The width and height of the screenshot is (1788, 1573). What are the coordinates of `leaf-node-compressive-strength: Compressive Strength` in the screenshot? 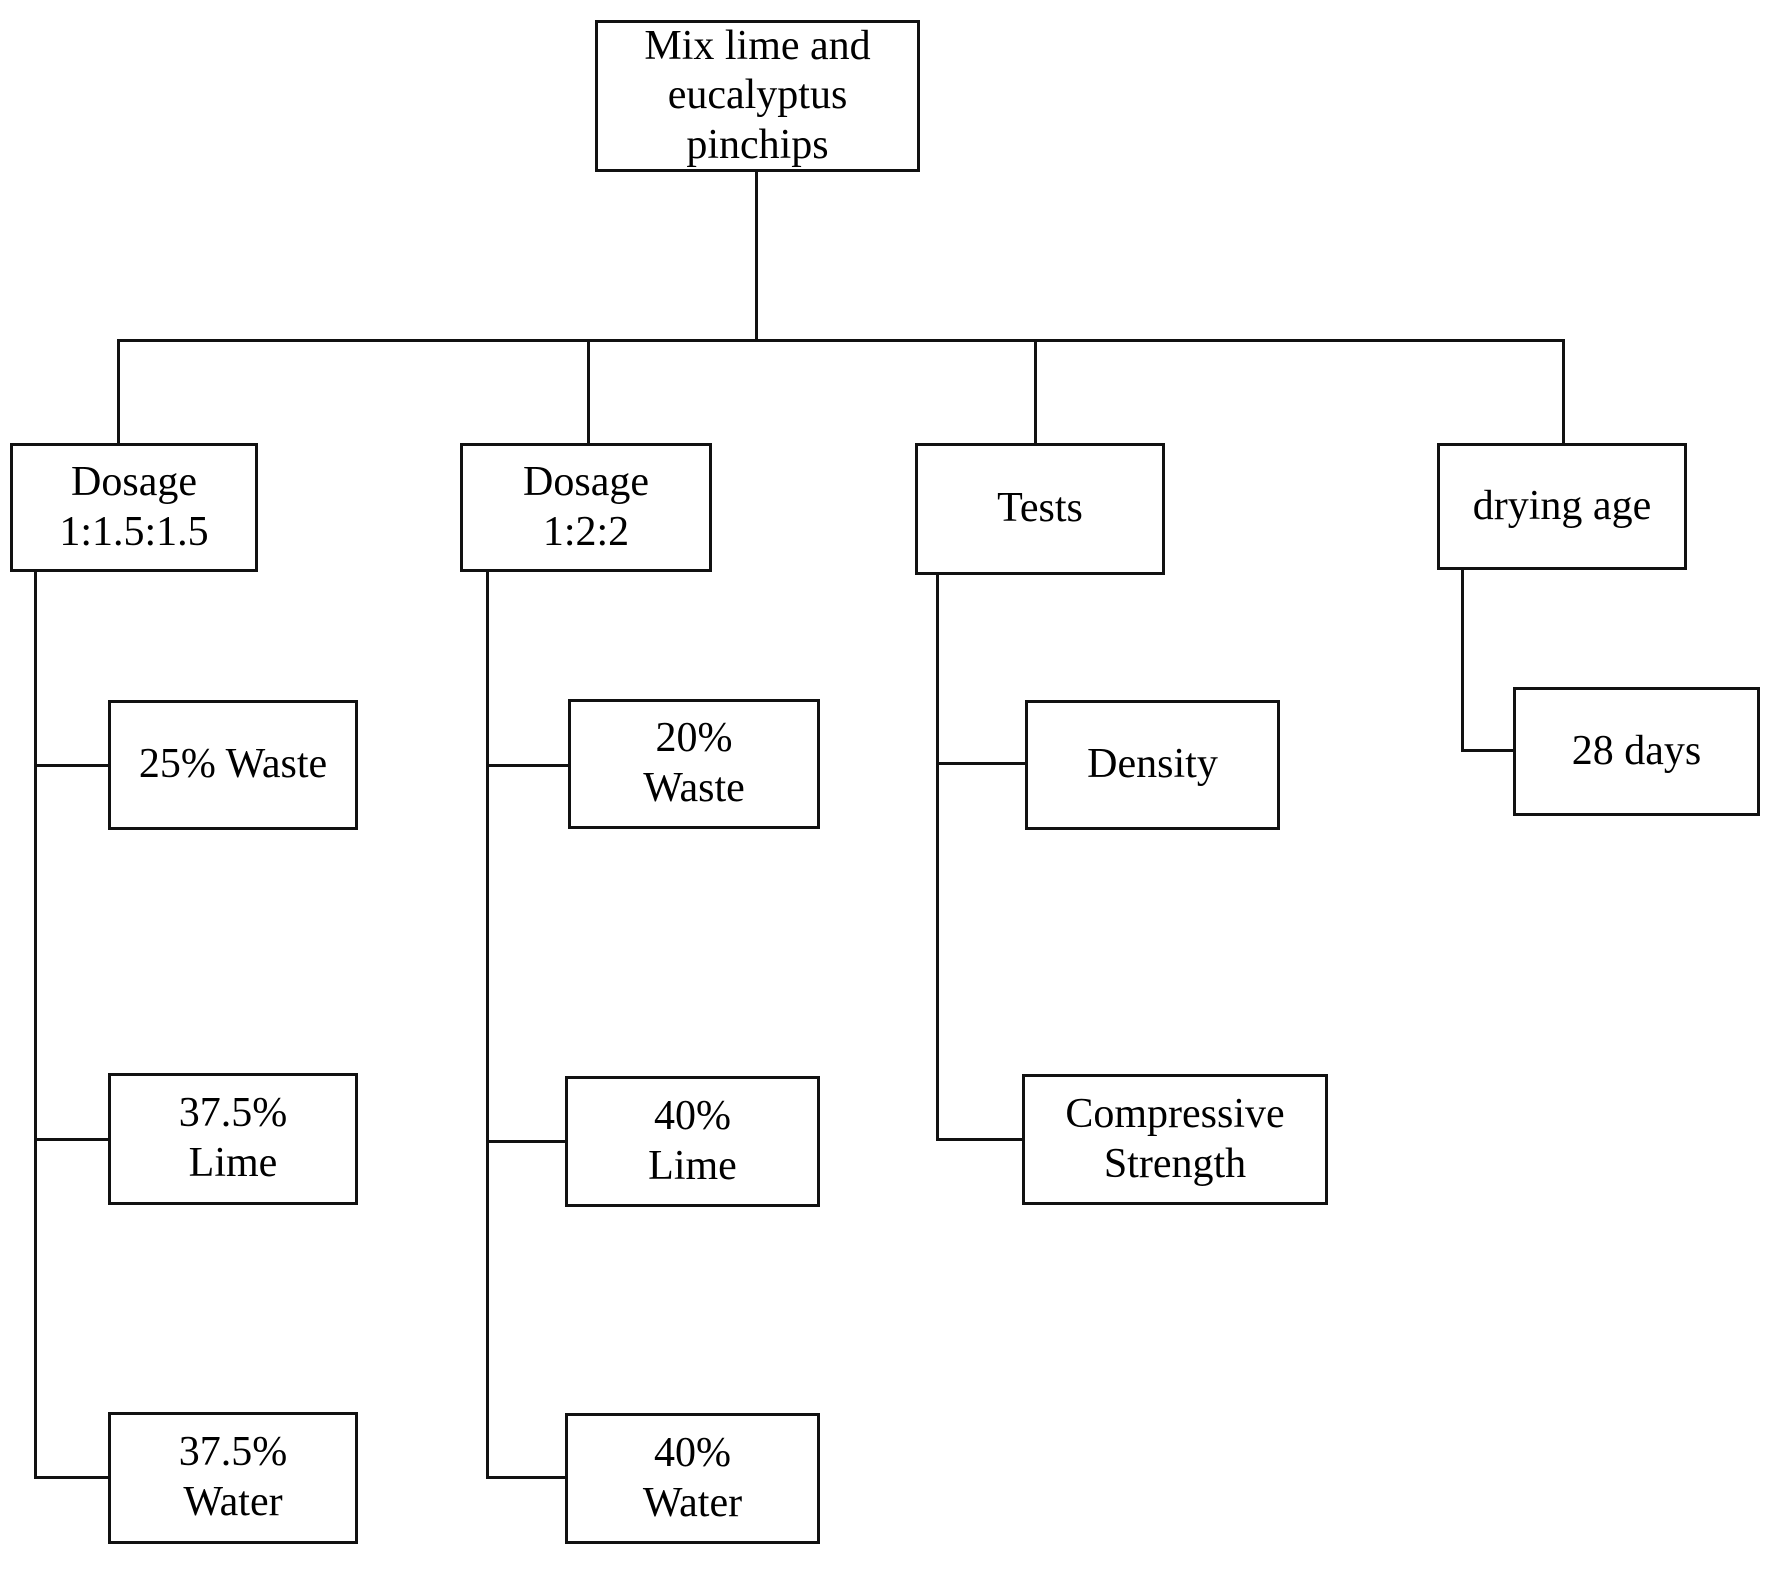 It's located at (1175, 1139).